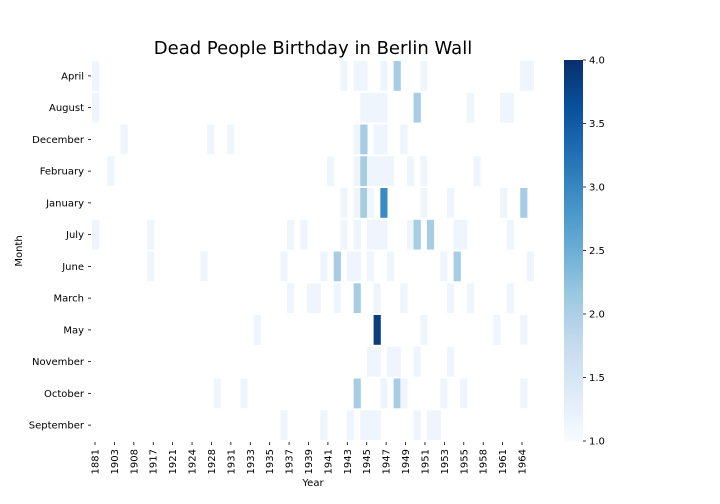 Image resolution: width=720 pixels, height=504 pixels. I want to click on x-tick-label: 1953, so click(445, 461).